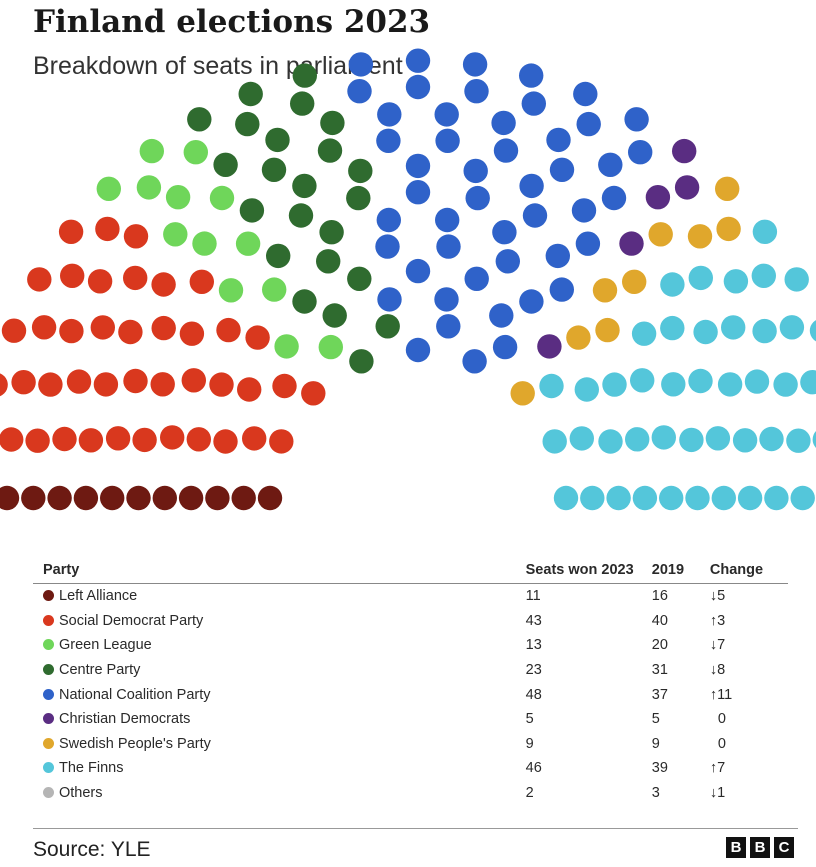 The width and height of the screenshot is (816, 867). I want to click on party-name: Christian Democrats, so click(125, 719).